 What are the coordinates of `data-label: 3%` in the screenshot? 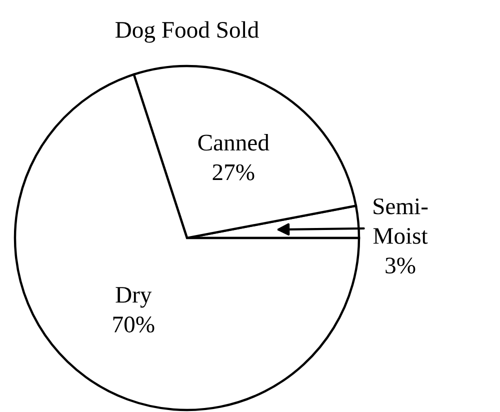 It's located at (401, 266).